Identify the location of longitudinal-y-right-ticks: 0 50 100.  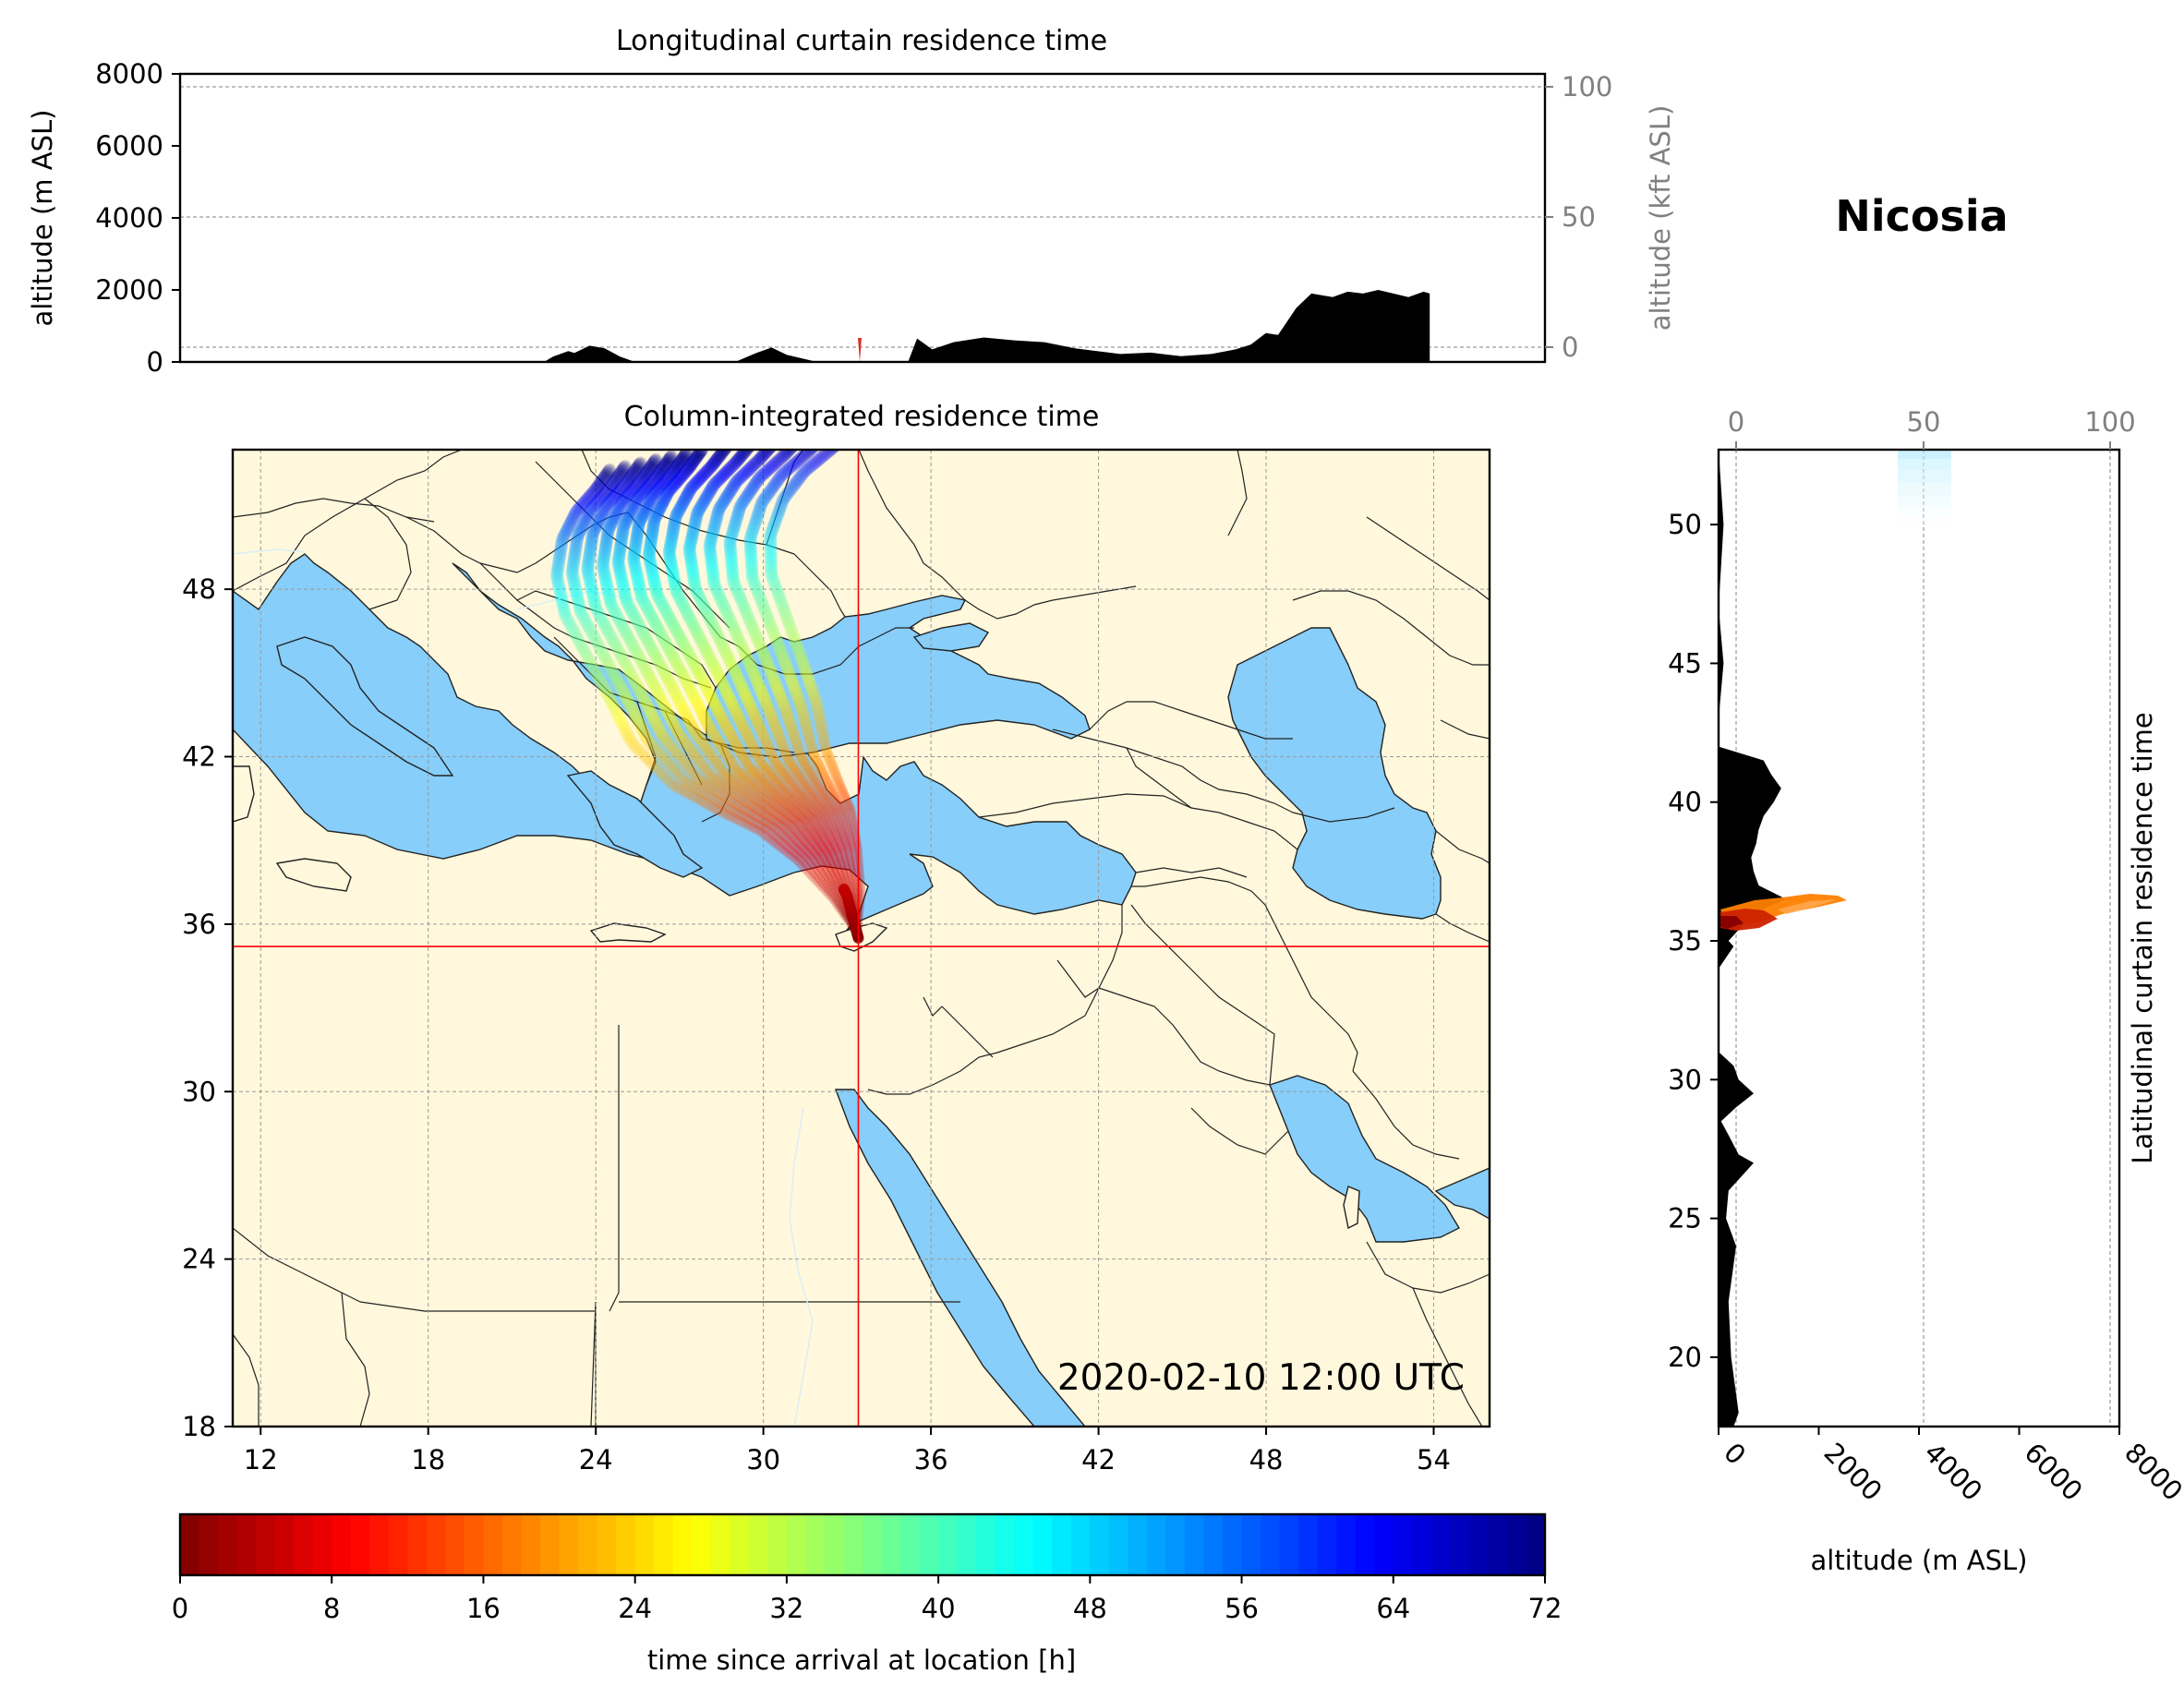
(1578, 217).